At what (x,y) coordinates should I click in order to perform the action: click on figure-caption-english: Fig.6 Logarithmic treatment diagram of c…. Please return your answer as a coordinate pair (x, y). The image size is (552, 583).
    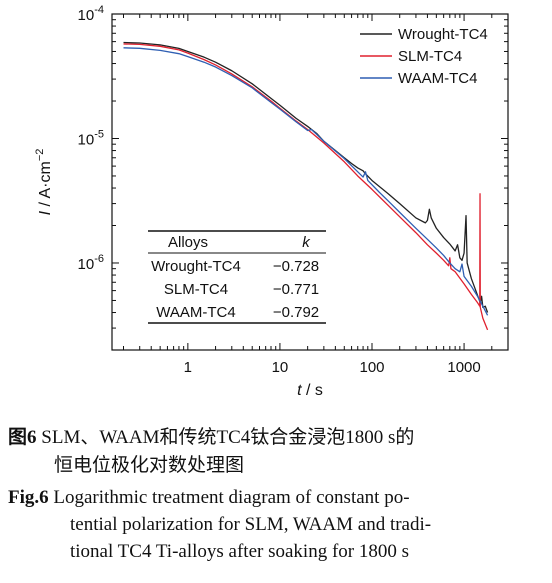
    Looking at the image, I should click on (276, 524).